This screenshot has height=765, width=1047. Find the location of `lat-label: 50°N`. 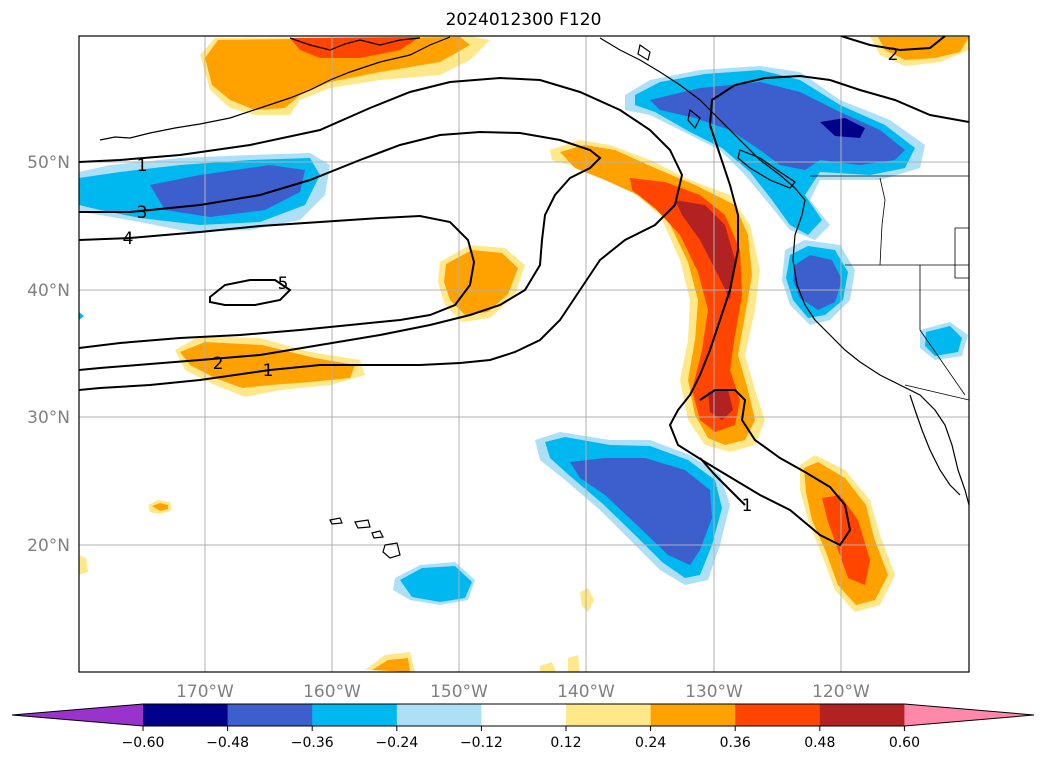

lat-label: 50°N is located at coordinates (48, 163).